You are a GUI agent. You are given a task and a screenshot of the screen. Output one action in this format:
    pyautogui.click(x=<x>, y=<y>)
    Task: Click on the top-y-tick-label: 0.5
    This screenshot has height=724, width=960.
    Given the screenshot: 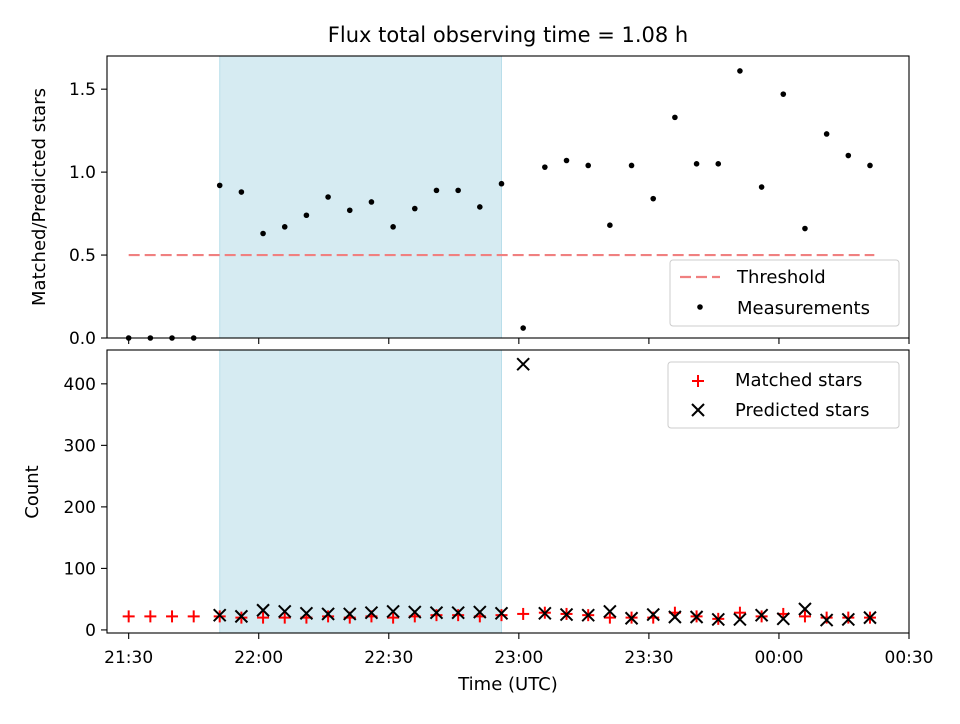 What is the action you would take?
    pyautogui.click(x=82, y=256)
    